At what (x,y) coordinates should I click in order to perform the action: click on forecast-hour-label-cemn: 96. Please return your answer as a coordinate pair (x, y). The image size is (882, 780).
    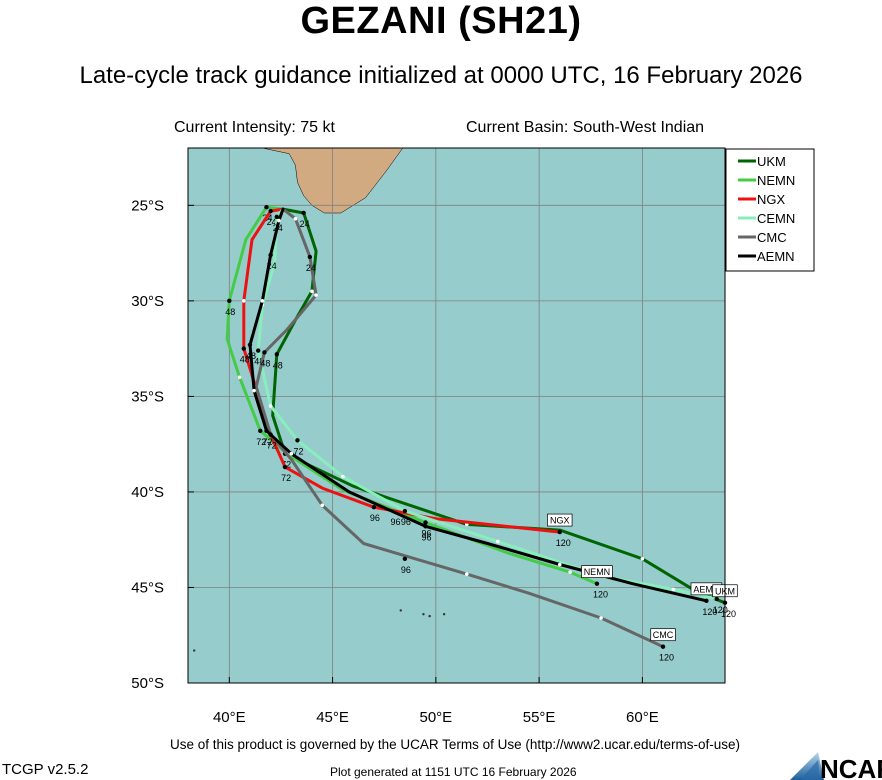
    Looking at the image, I should click on (406, 522).